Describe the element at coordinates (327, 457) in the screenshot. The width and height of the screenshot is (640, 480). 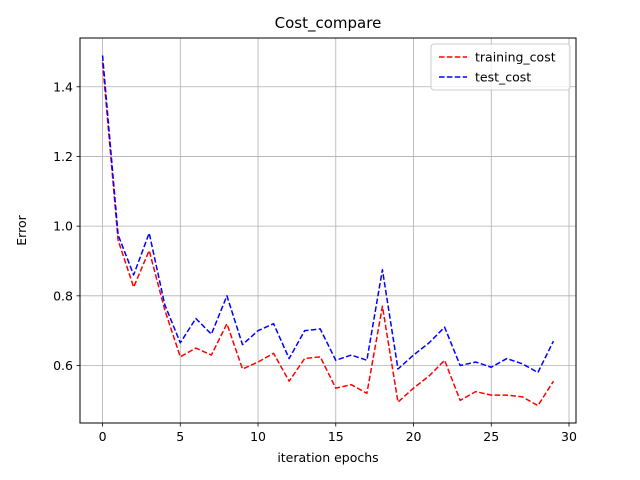
I see `x-axis-label: iteration epochs` at that location.